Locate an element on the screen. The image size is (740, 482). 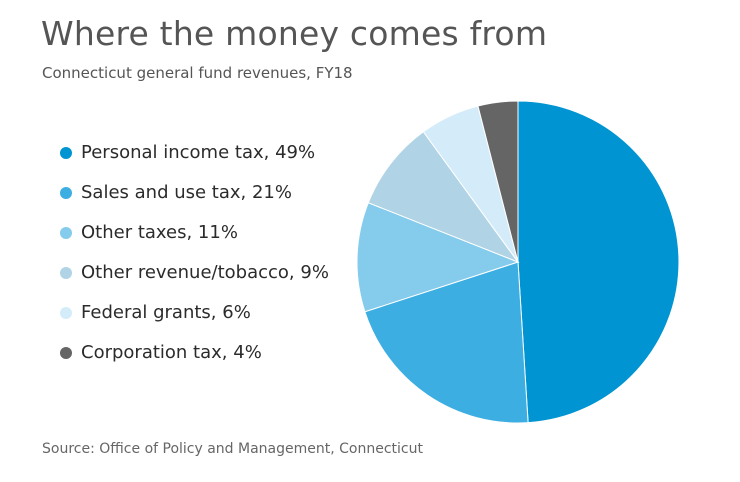
legend-dot-sales-and-use-tax is located at coordinates (66, 193).